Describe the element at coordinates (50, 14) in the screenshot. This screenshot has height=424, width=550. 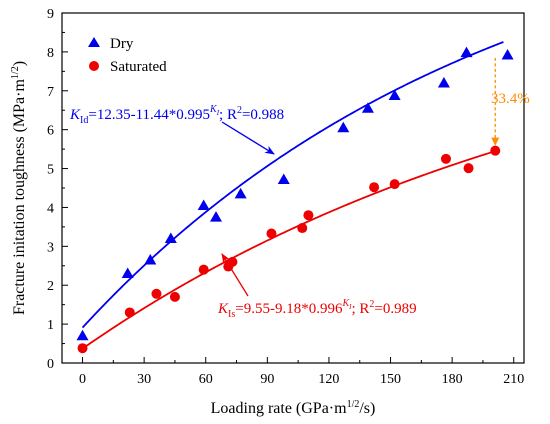
I see `y-tick-label: 9` at that location.